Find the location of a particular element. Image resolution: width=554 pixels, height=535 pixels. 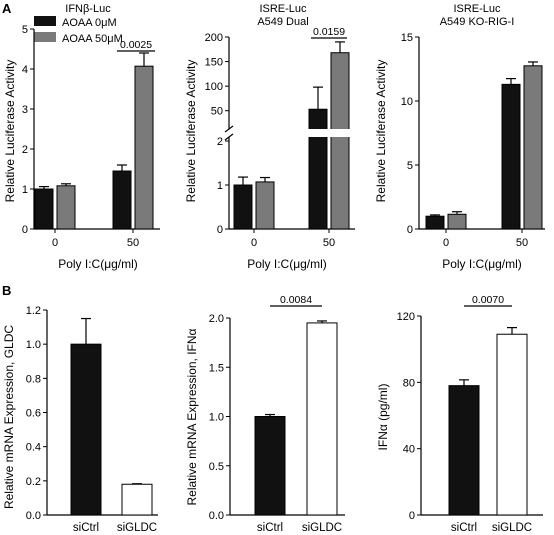

chart-b2-ylabel: Relative mRNA Expression, IFNα is located at coordinates (192, 416).